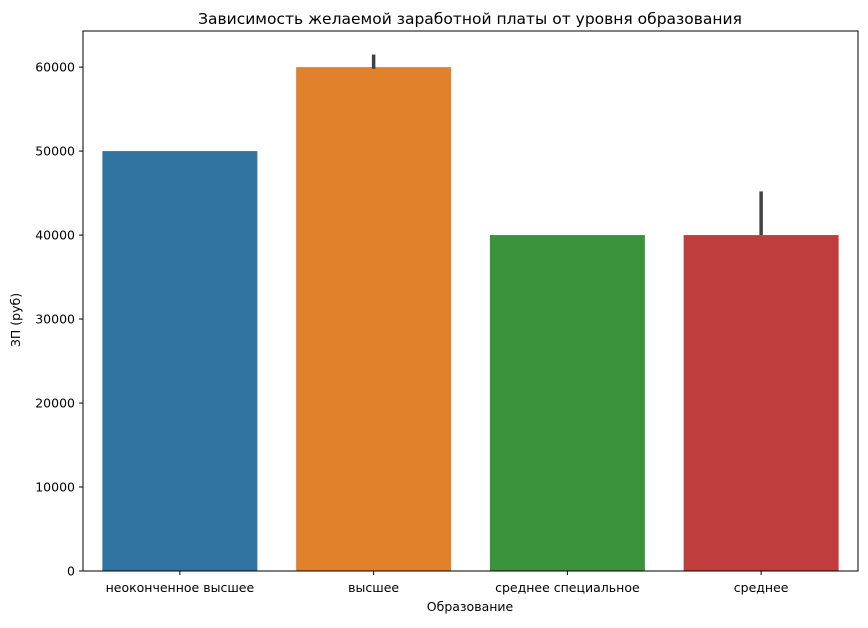 This screenshot has height=628, width=868. What do you see at coordinates (180, 587) in the screenshot?
I see `x-tick-label: неоконченное высшее` at bounding box center [180, 587].